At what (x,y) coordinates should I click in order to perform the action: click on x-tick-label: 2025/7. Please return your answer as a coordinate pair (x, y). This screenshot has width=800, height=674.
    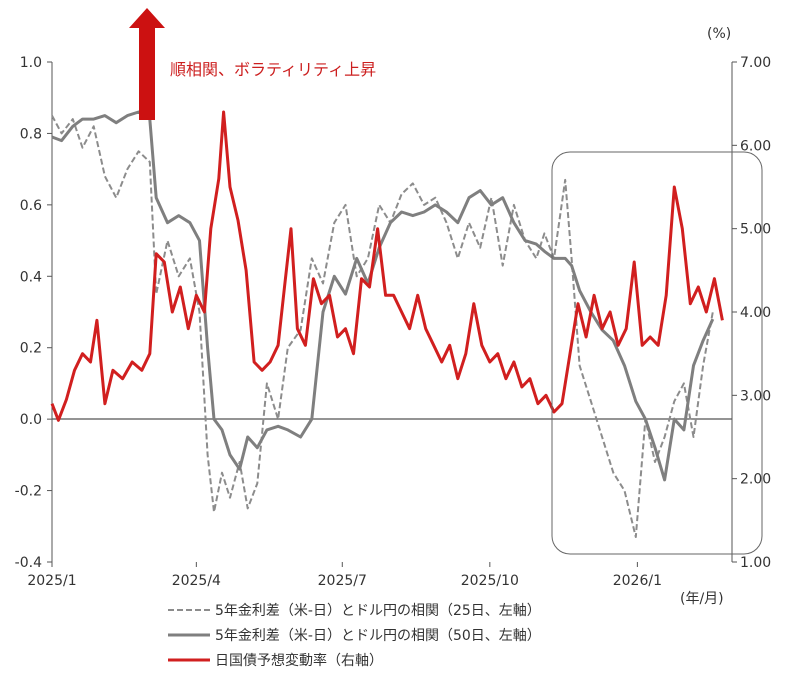
    Looking at the image, I should click on (342, 581).